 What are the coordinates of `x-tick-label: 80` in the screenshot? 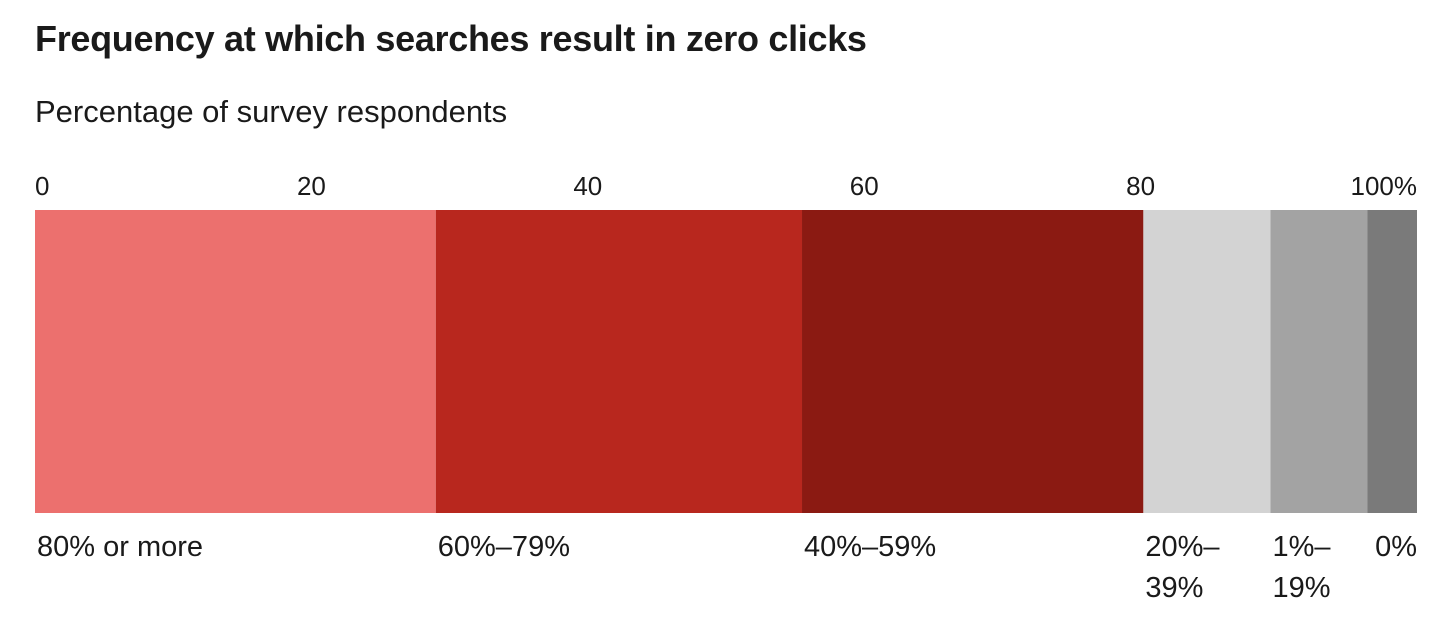 It's located at (1140, 186).